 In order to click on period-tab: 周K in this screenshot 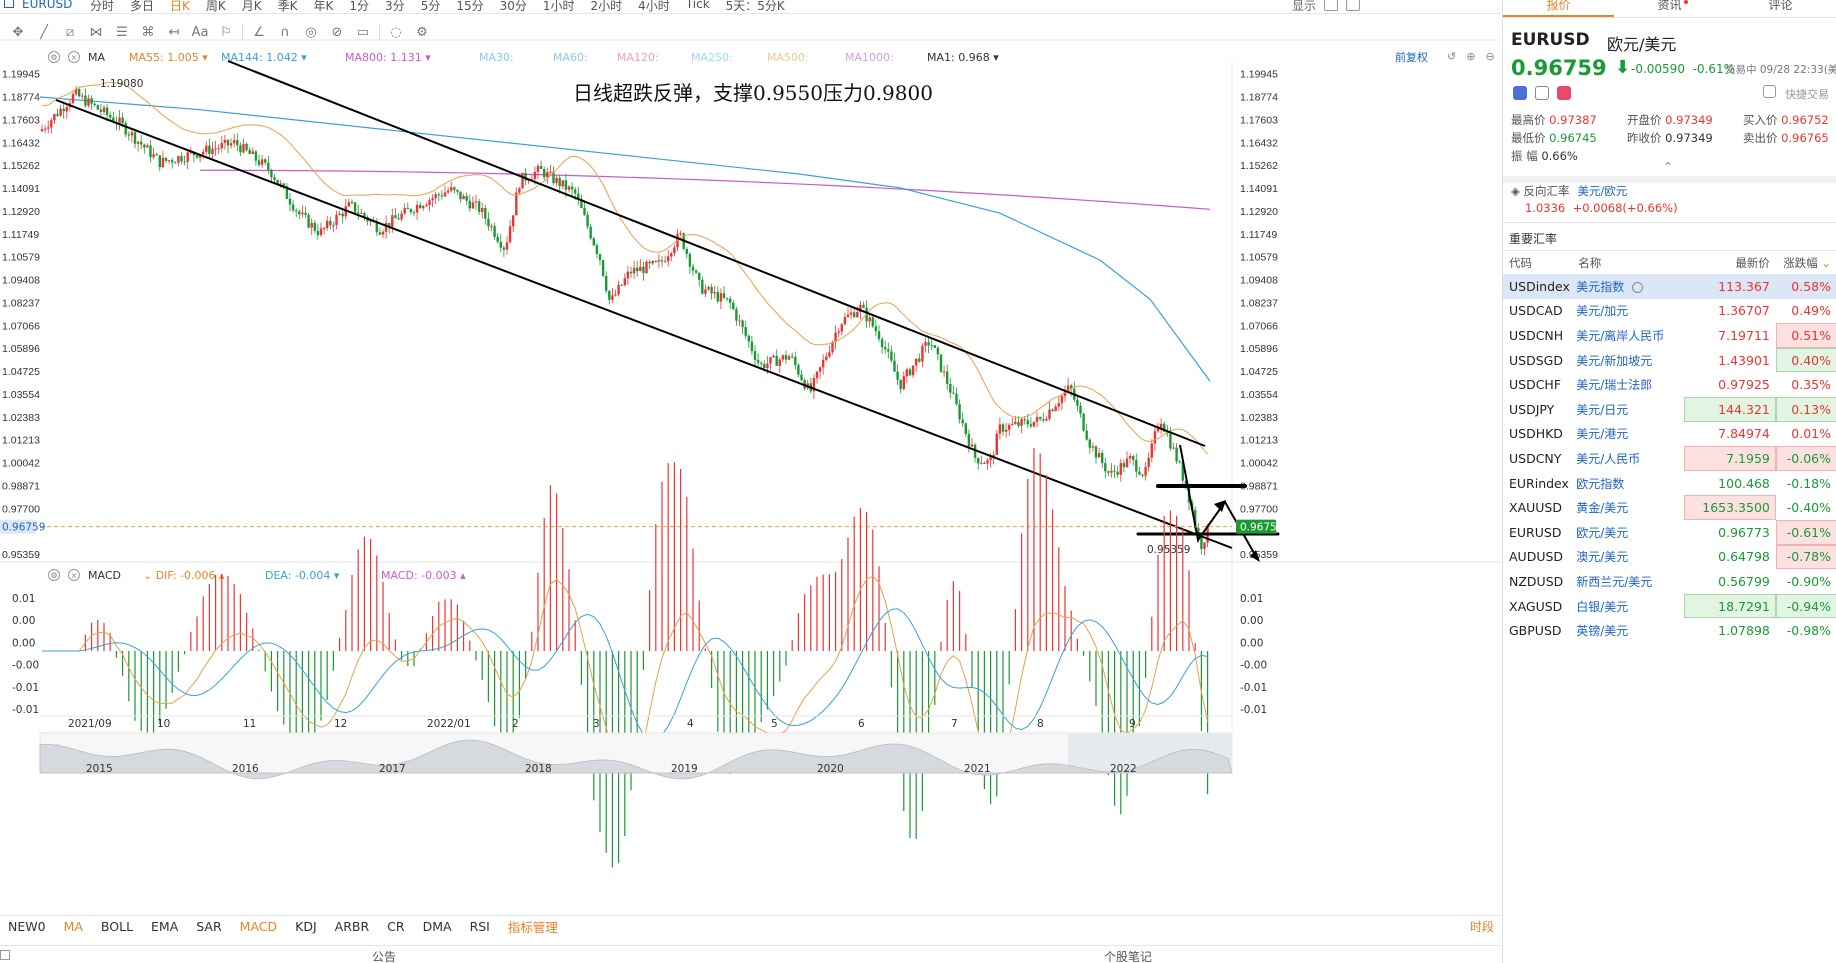, I will do `click(215, 6)`.